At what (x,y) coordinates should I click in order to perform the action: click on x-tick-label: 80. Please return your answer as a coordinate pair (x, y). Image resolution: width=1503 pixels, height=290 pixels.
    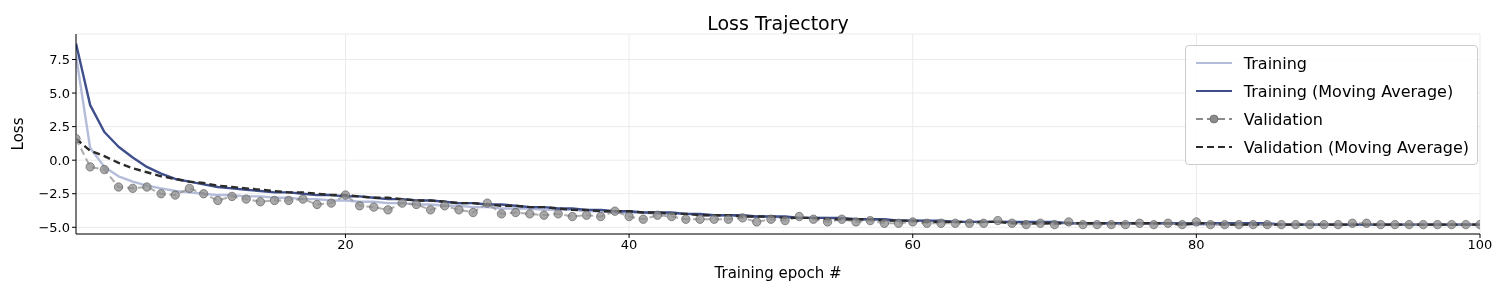
    Looking at the image, I should click on (1196, 245).